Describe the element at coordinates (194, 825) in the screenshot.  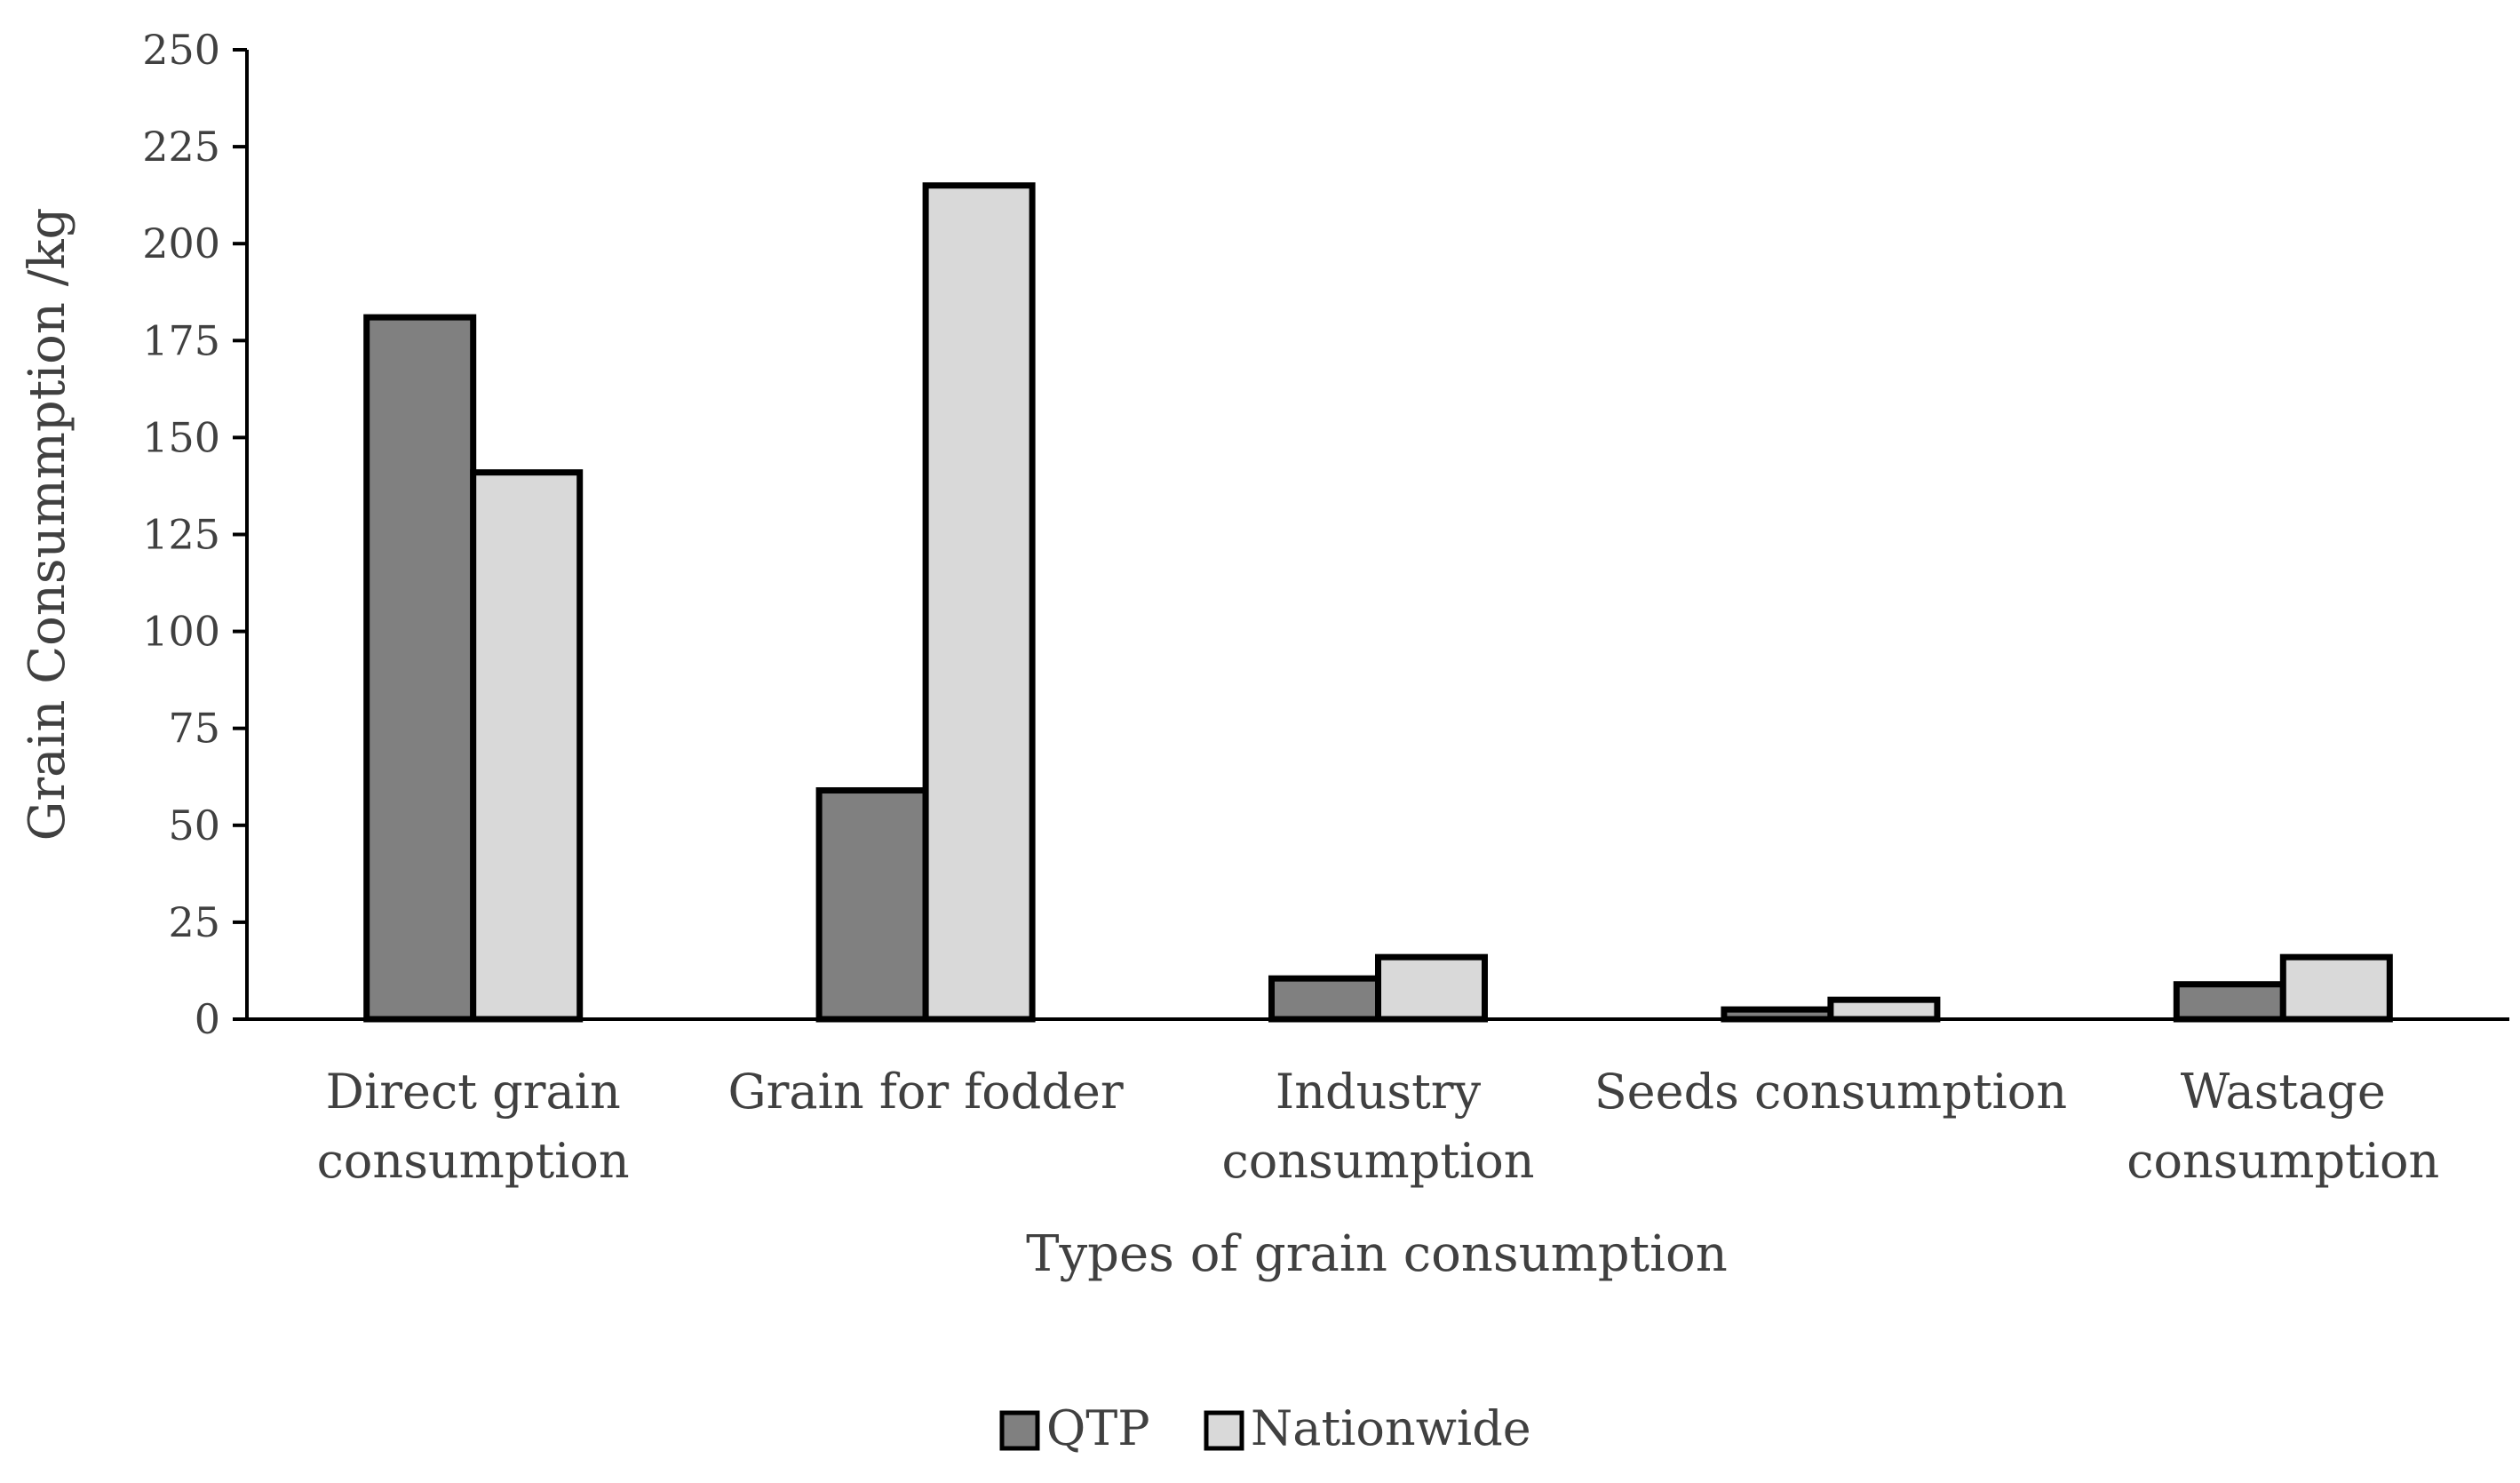
I see `y-tick-label: 50` at that location.